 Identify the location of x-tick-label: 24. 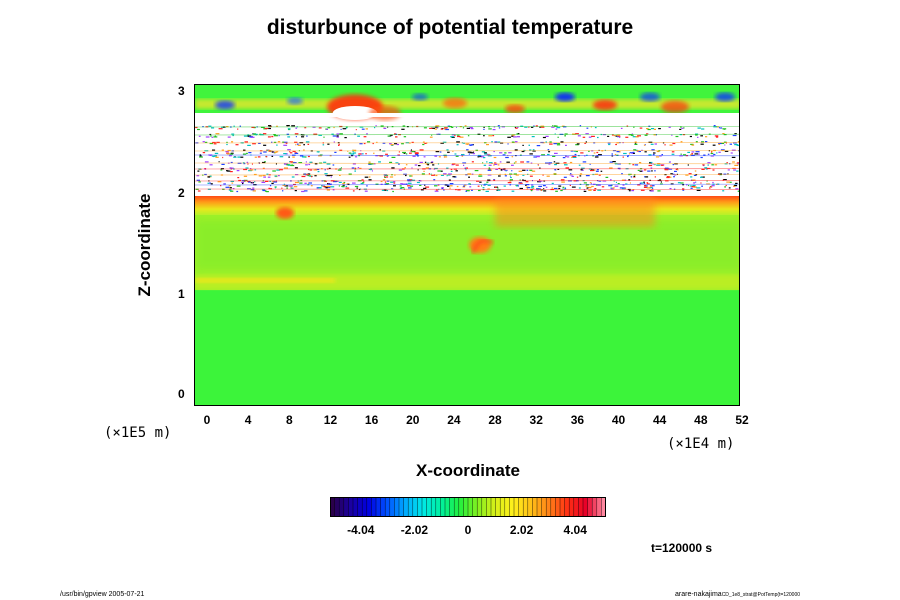
(454, 420).